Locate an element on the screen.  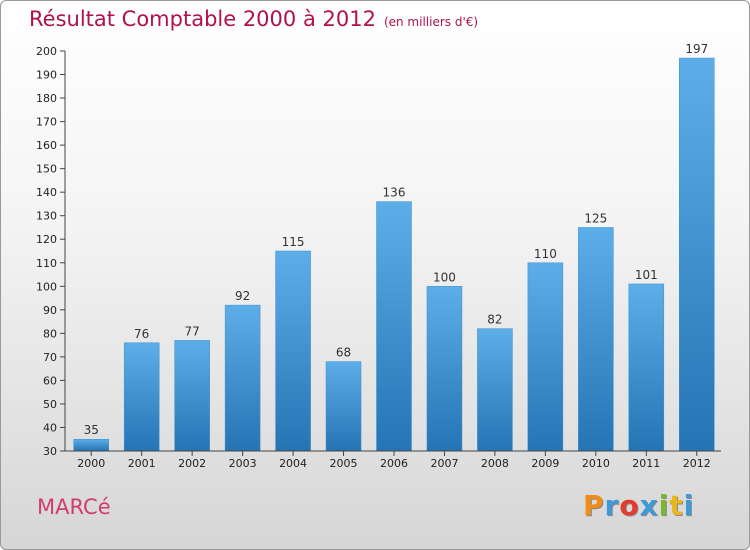
x-tick-label: 2012 is located at coordinates (697, 463).